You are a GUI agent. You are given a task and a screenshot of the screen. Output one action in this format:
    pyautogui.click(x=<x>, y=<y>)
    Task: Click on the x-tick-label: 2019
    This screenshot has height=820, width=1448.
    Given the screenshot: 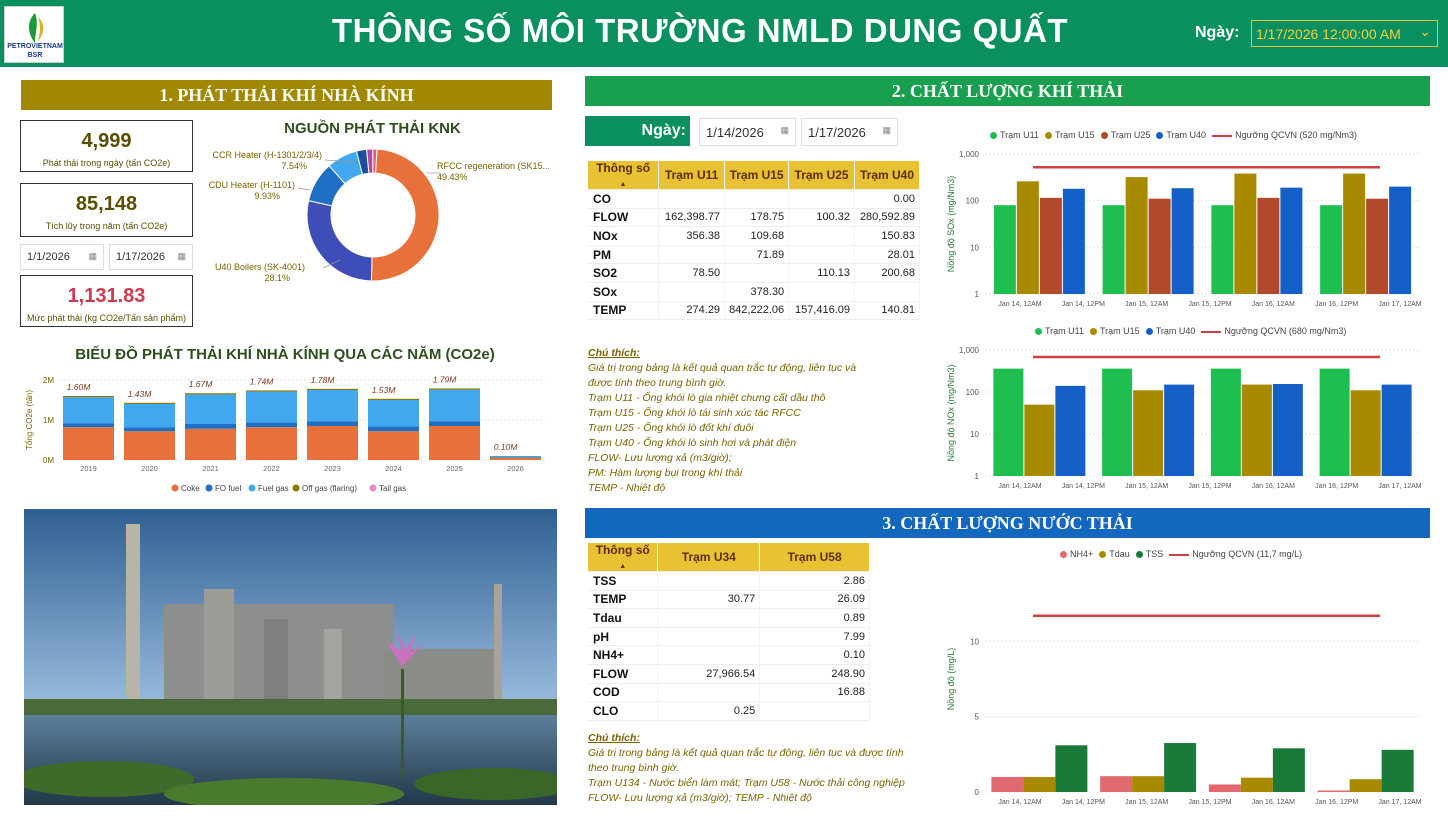 What is the action you would take?
    pyautogui.click(x=88, y=468)
    